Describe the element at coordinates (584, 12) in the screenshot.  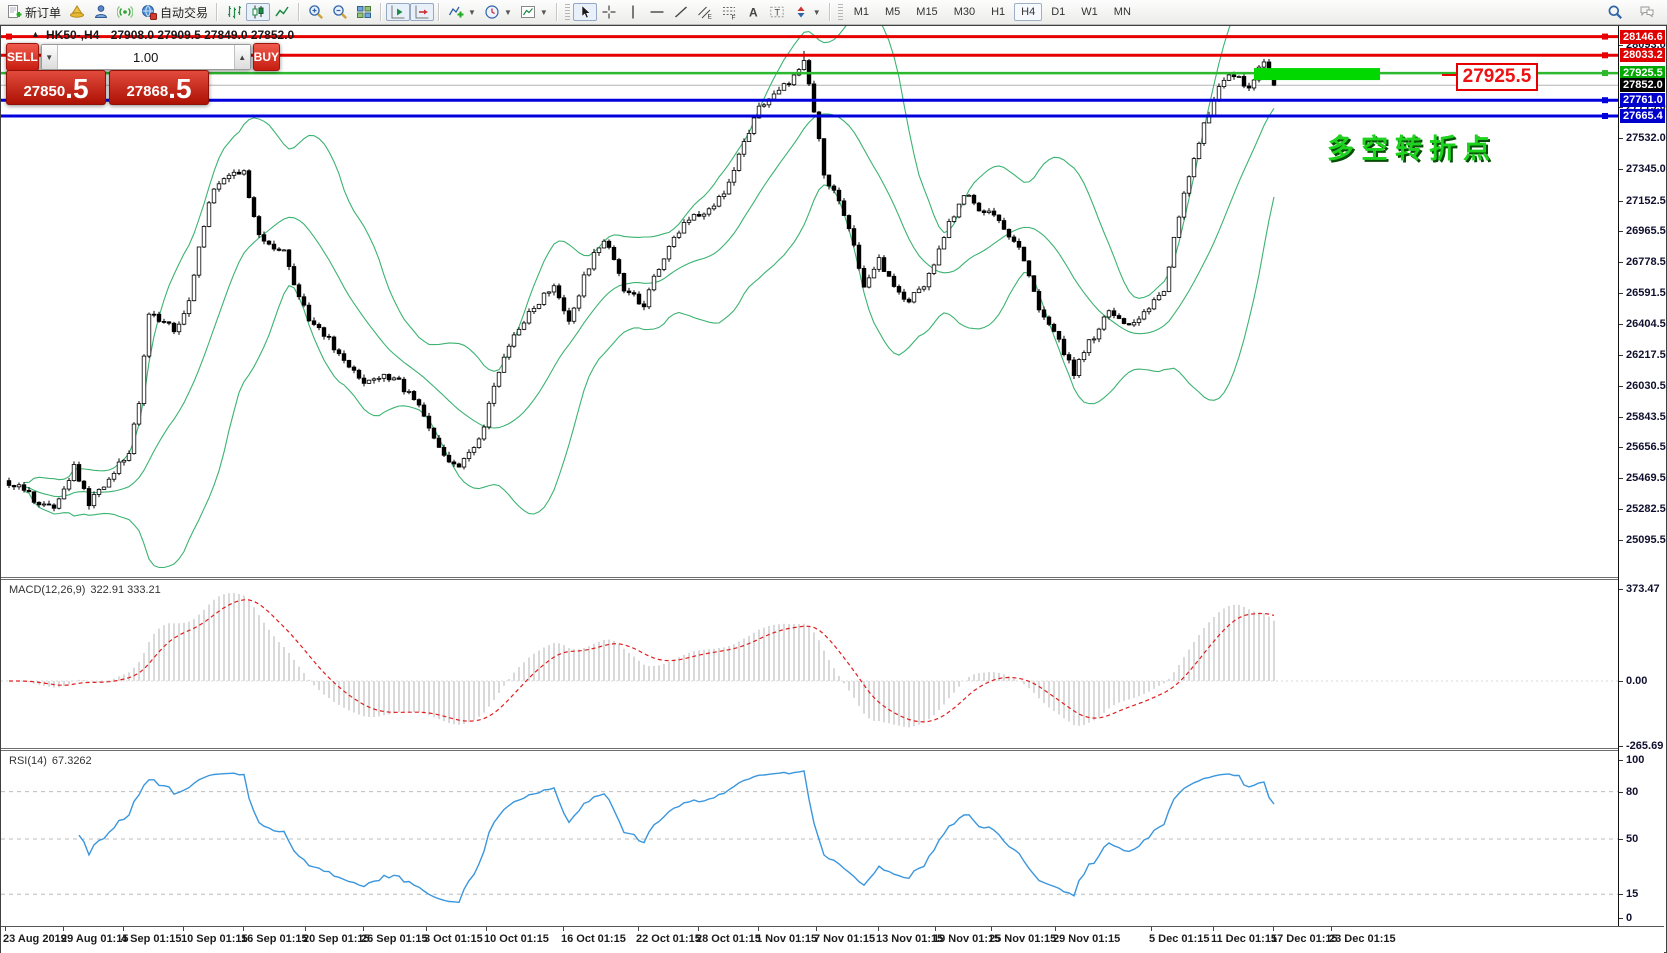
I see `cursor-button` at that location.